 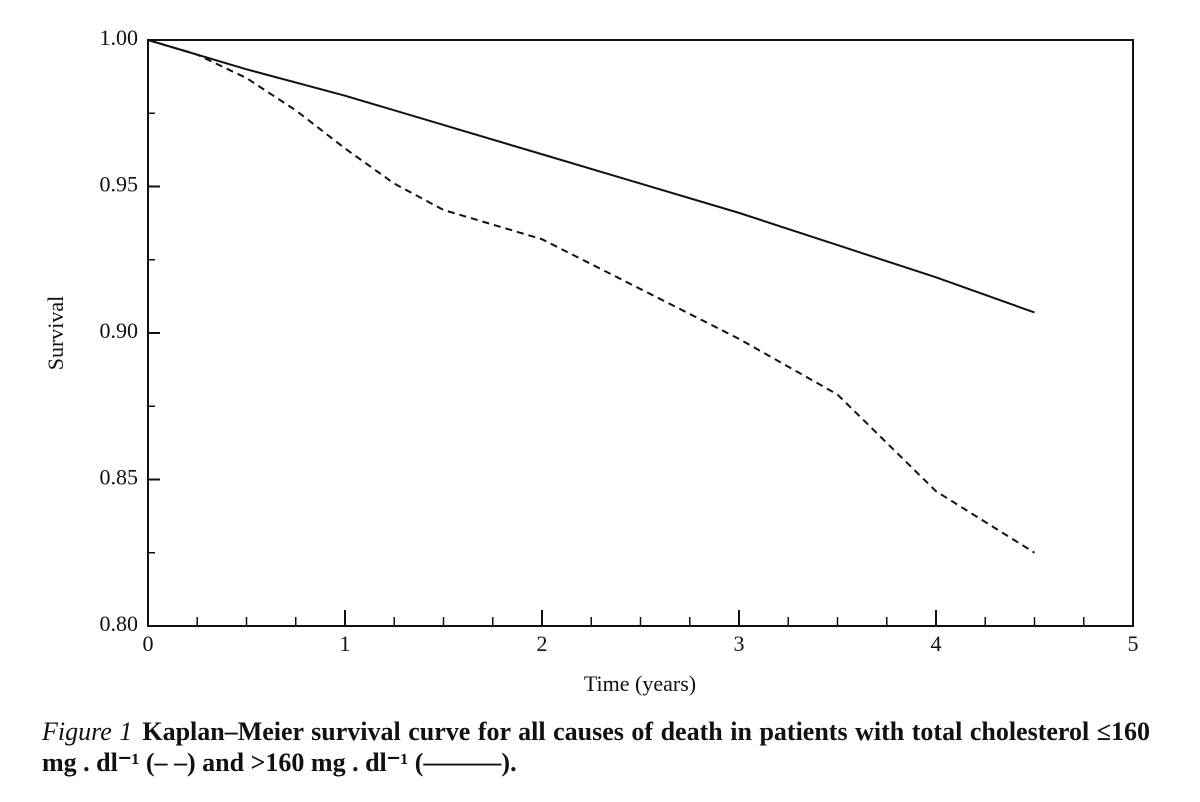 What do you see at coordinates (119, 184) in the screenshot?
I see `y-tick-label: 0.95` at bounding box center [119, 184].